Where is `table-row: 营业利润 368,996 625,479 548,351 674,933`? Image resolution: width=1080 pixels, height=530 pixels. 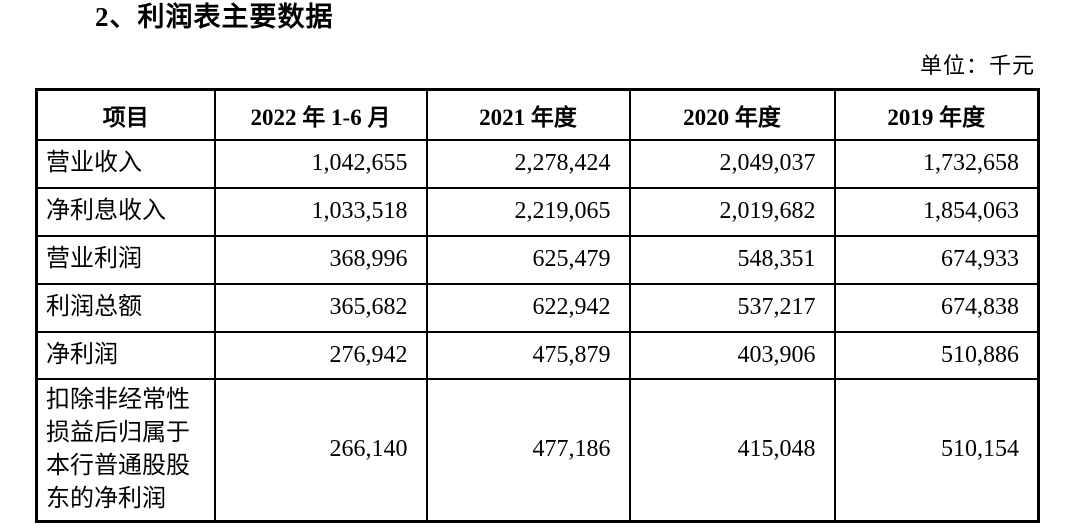
table-row: 营业利润 368,996 625,479 548,351 674,933 is located at coordinates (537, 259).